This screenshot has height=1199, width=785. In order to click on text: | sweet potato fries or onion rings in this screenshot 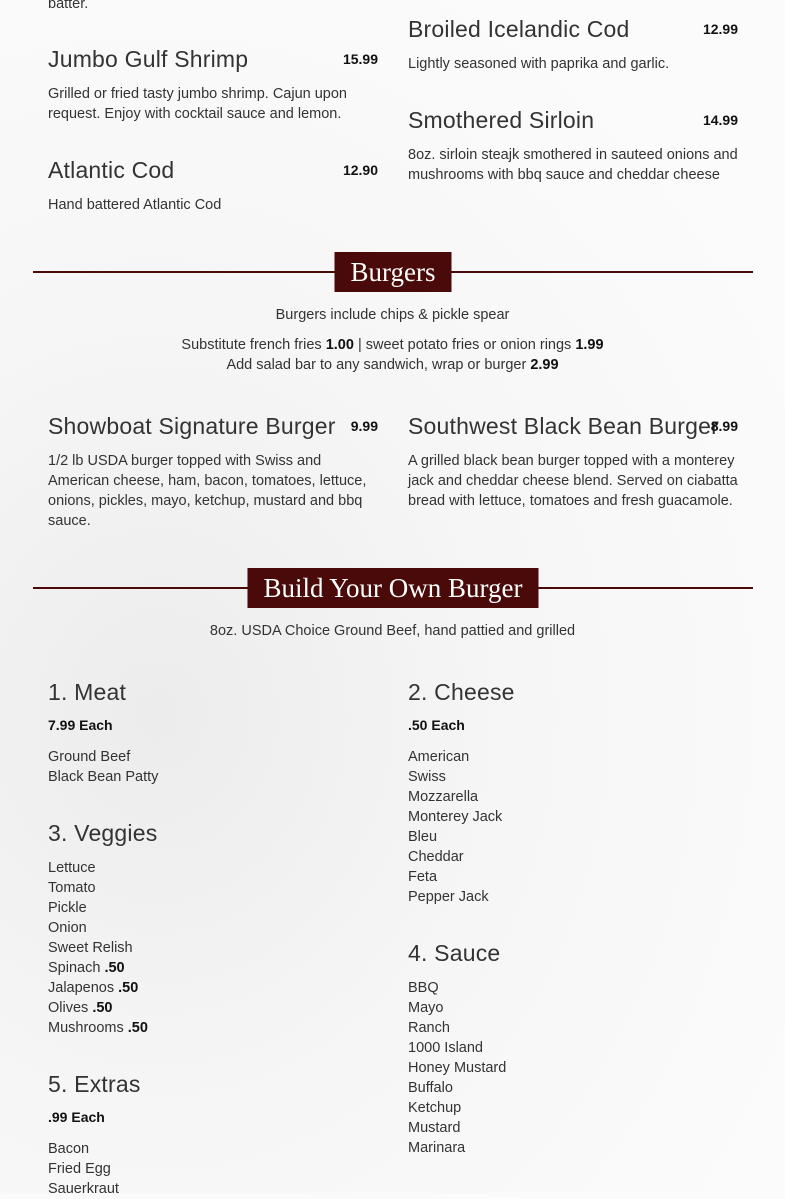, I will do `click(464, 345)`.